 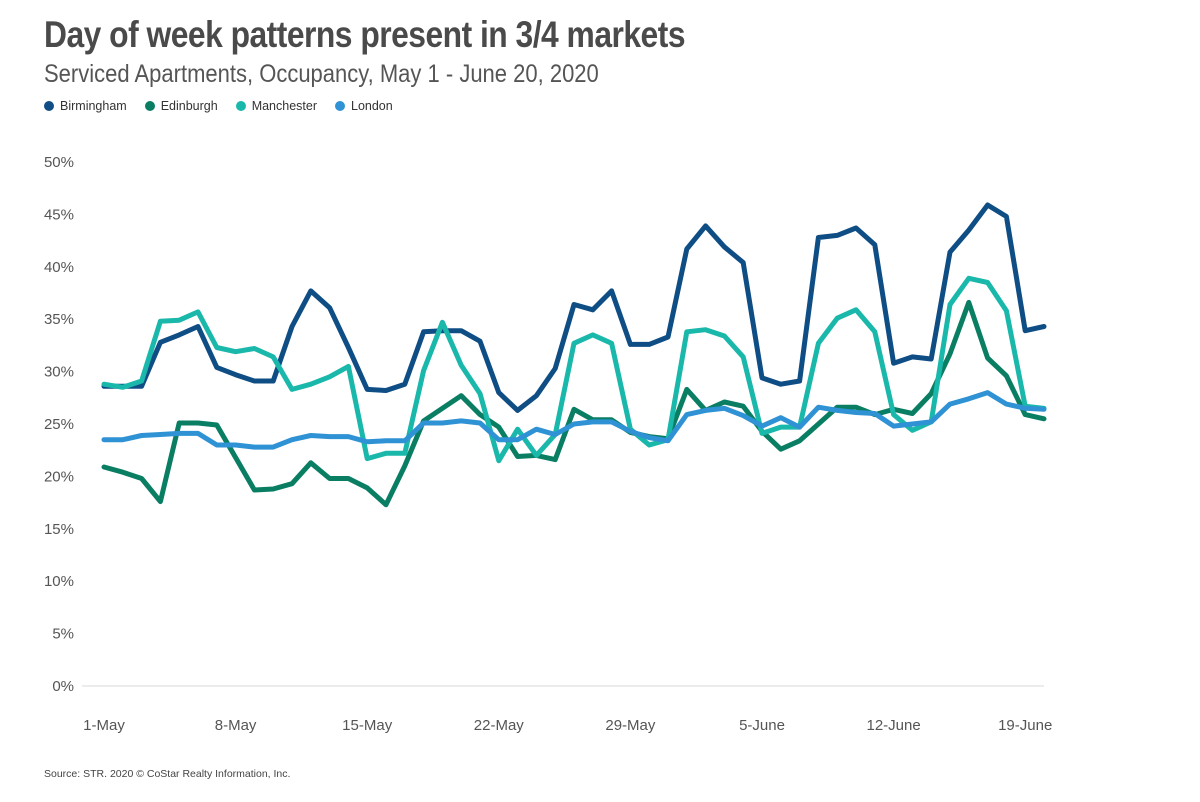 What do you see at coordinates (372, 106) in the screenshot?
I see `legend-label: London` at bounding box center [372, 106].